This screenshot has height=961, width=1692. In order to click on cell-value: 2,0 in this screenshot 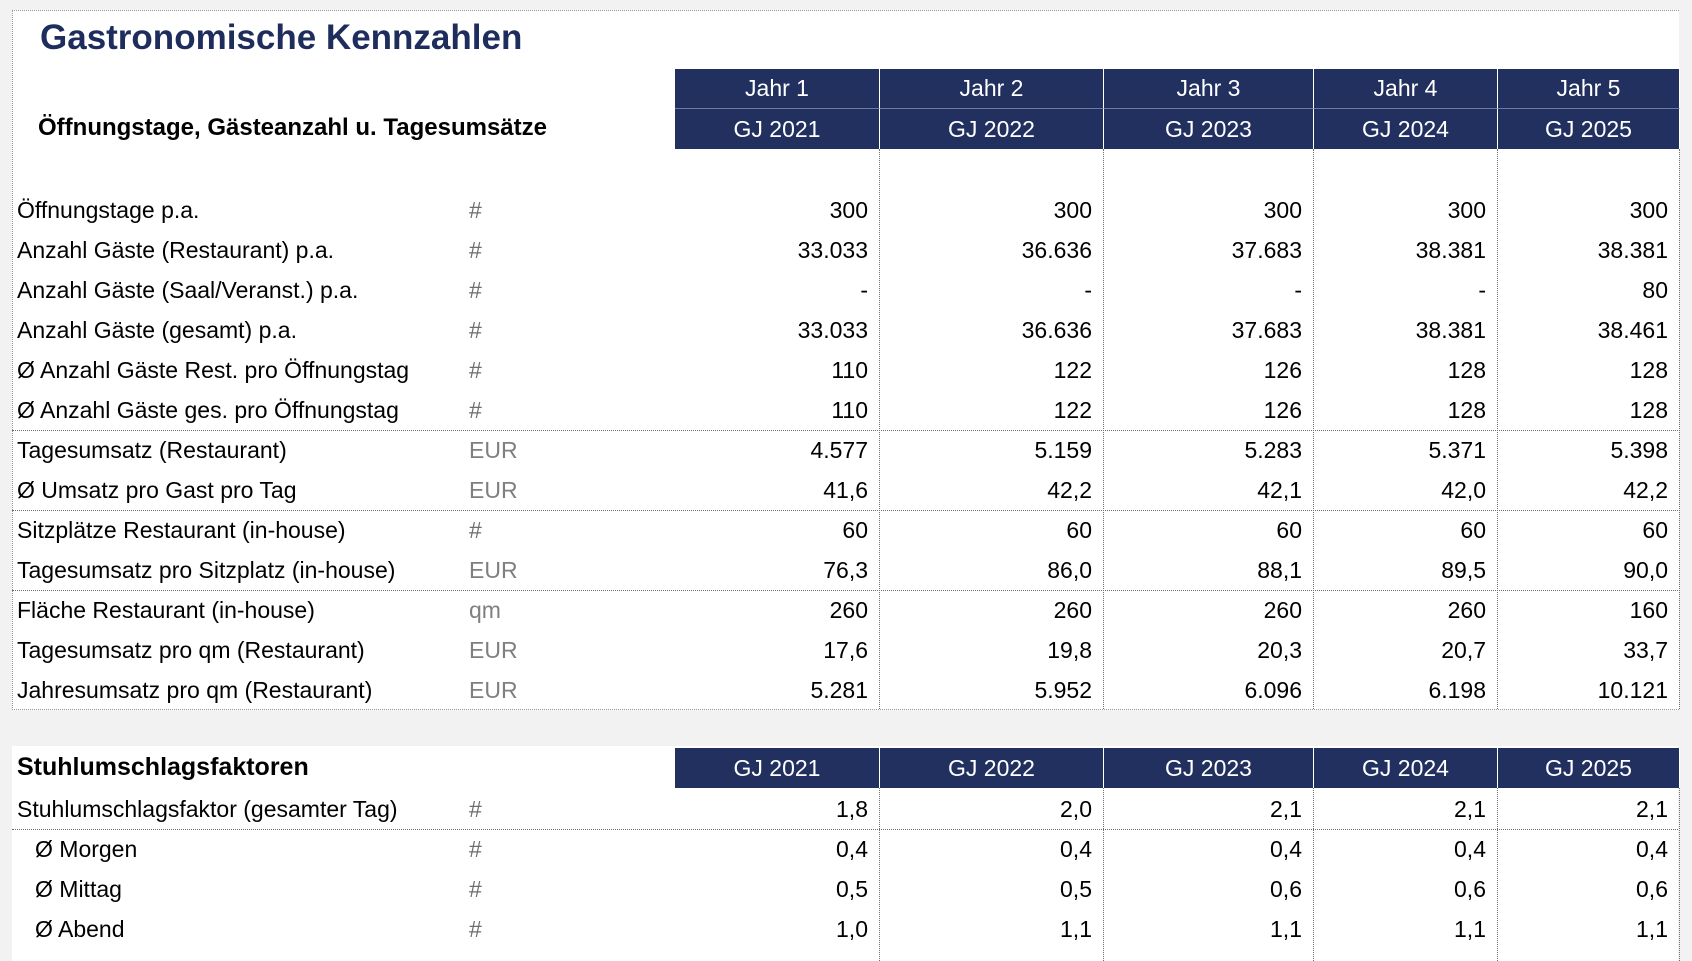, I will do `click(1076, 809)`.